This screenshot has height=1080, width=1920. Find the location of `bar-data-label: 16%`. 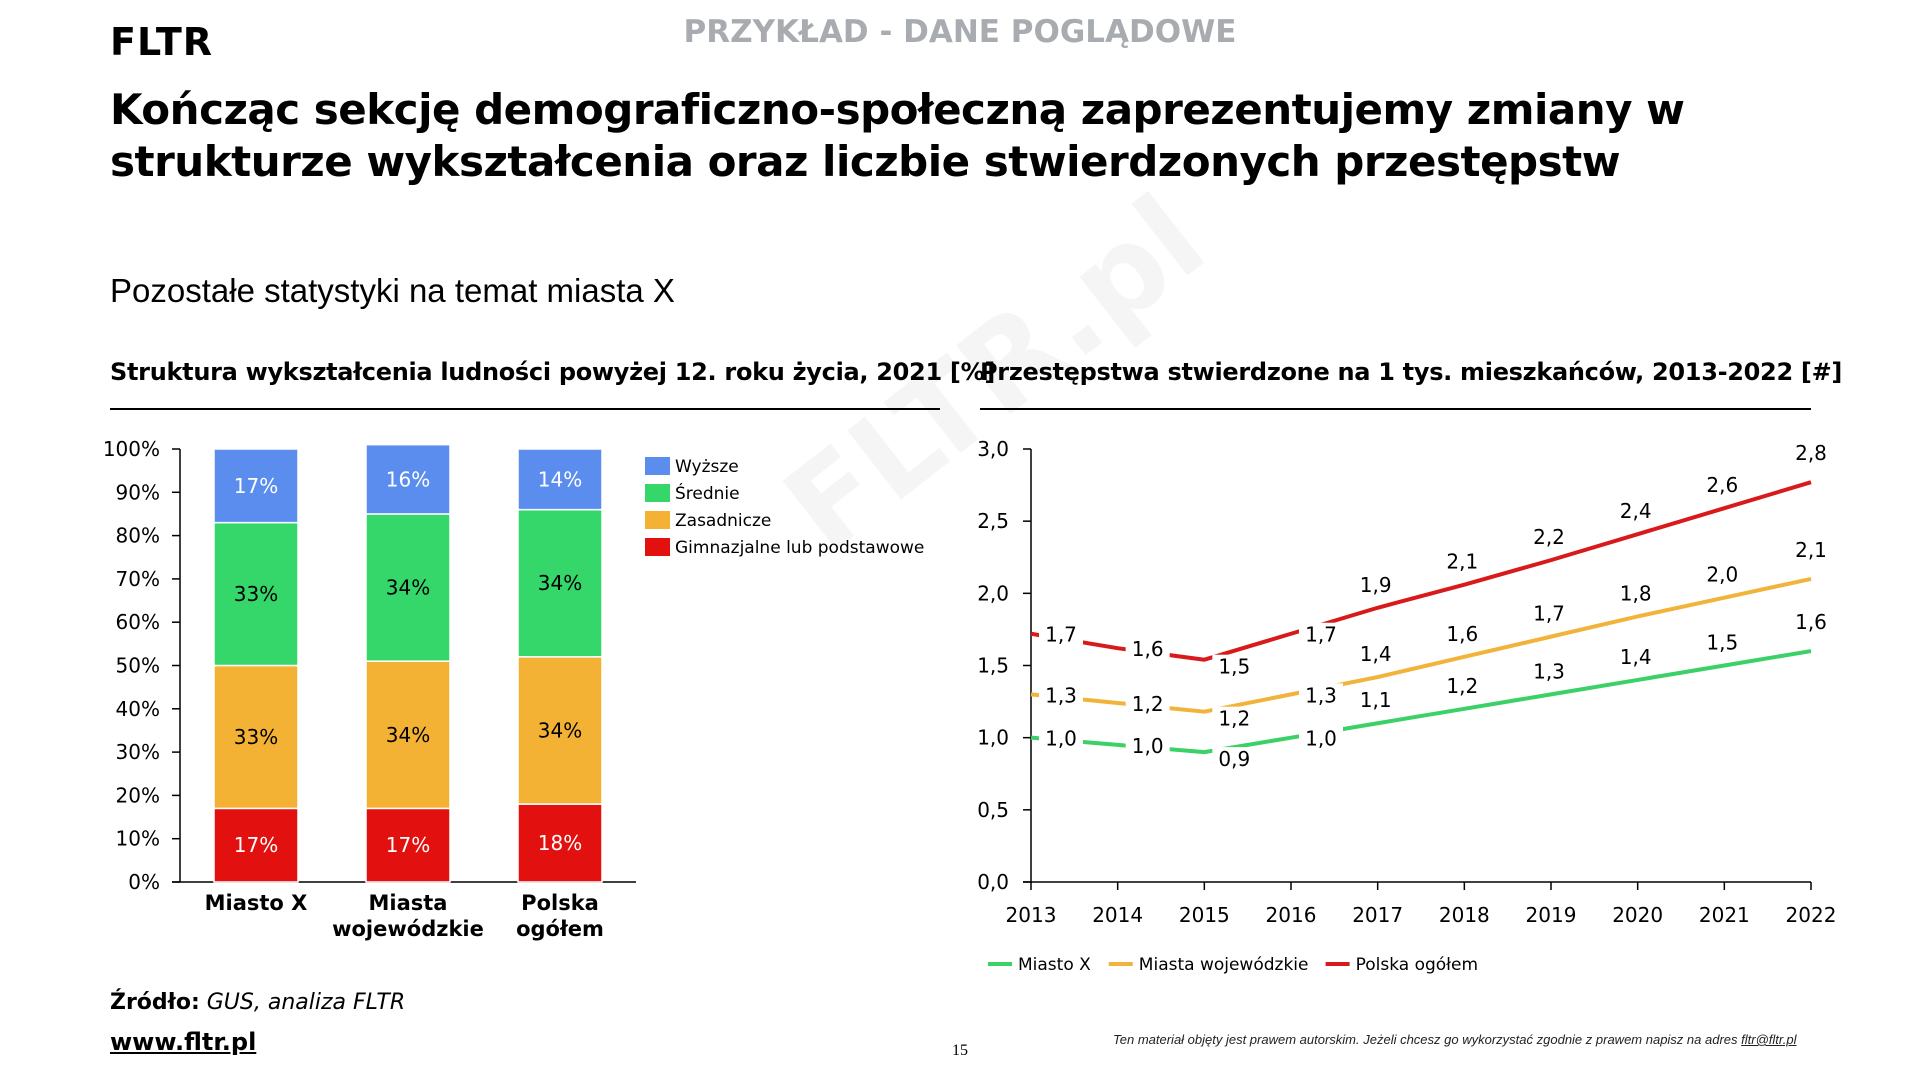

bar-data-label: 16% is located at coordinates (408, 479).